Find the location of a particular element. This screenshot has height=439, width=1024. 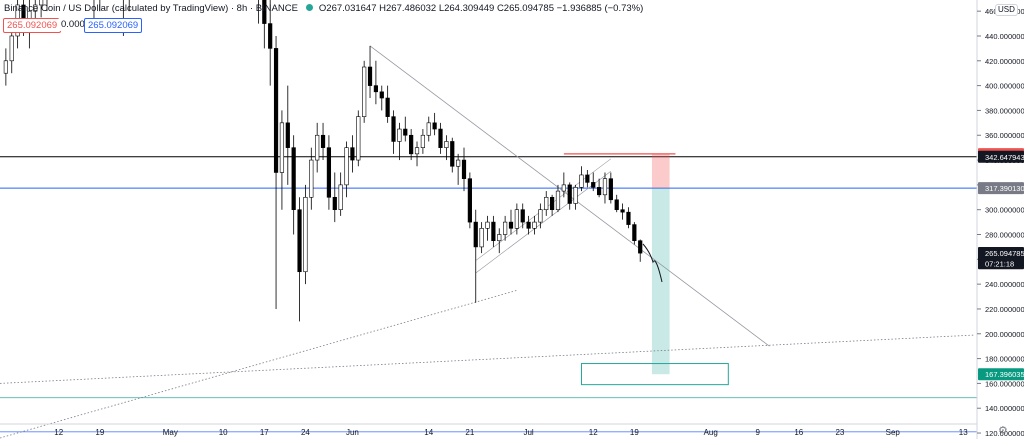

sell-price-button: 265.092069 is located at coordinates (32, 25).